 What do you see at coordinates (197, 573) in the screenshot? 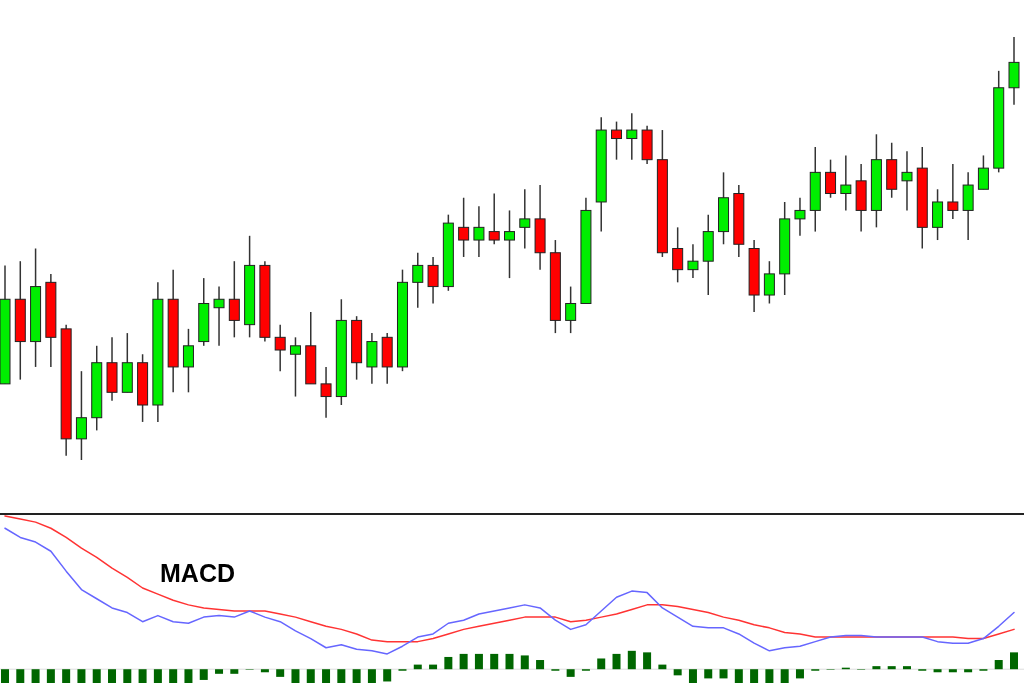
I see `text: MACD` at bounding box center [197, 573].